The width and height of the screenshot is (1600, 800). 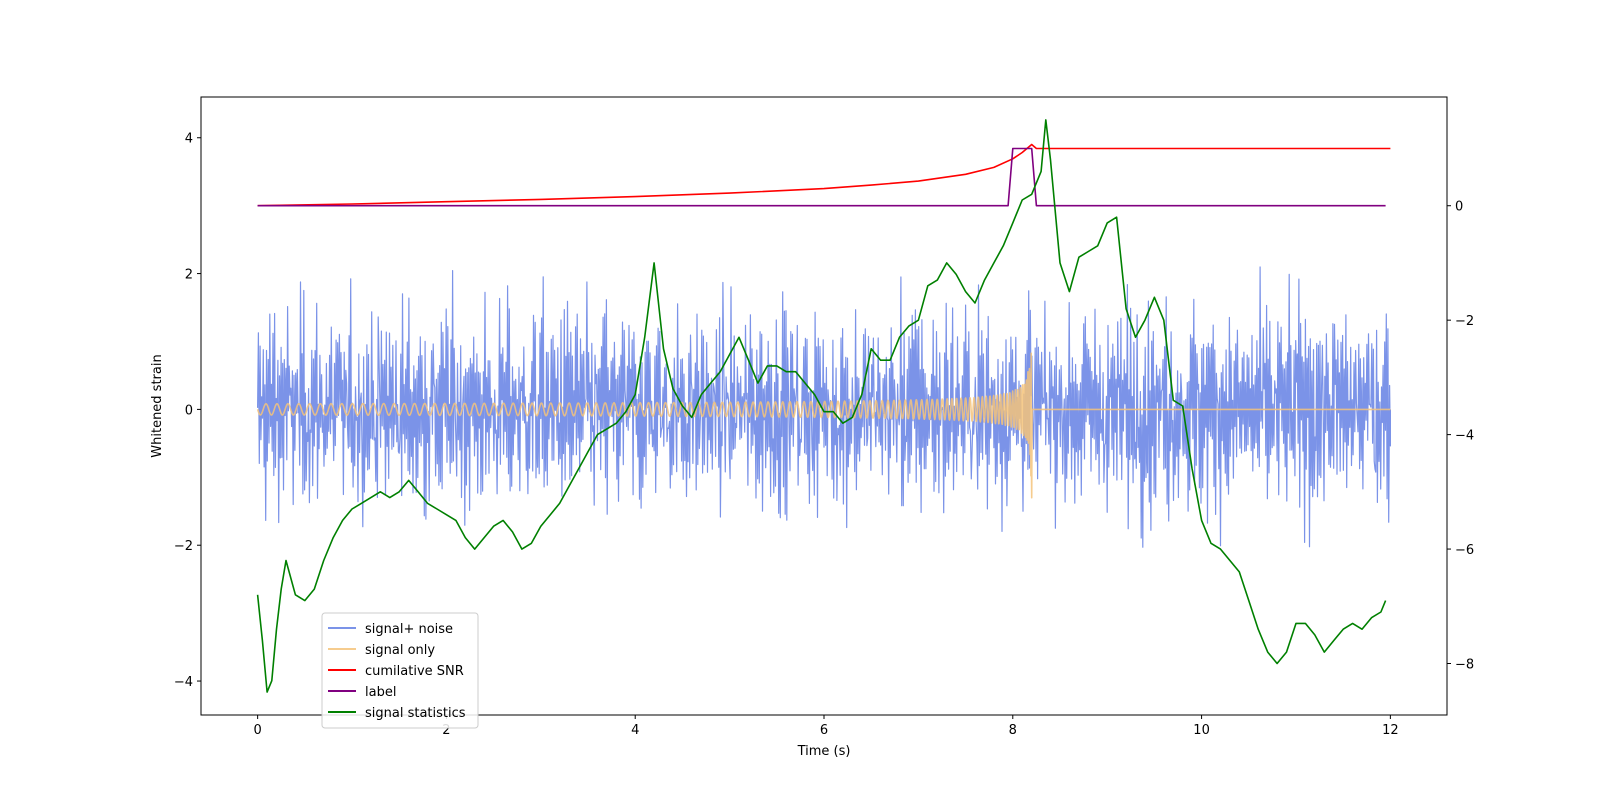 I want to click on legend-label-3: label, so click(x=380, y=692).